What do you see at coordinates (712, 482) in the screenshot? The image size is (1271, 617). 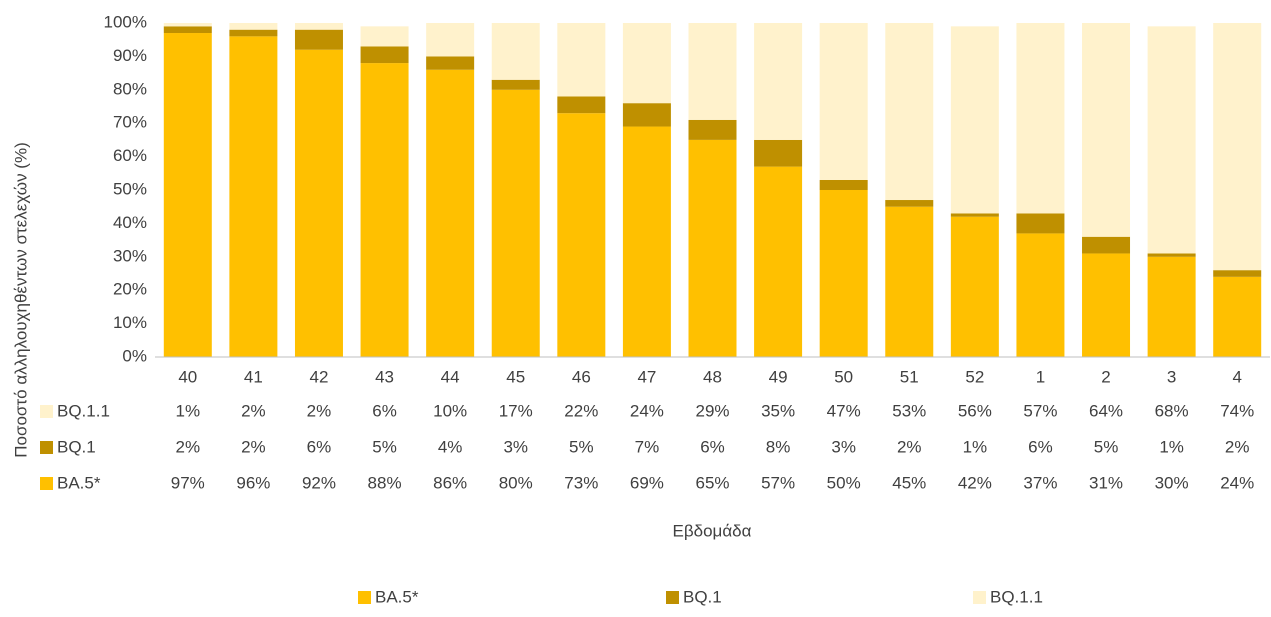 I see `table-value: 65%` at bounding box center [712, 482].